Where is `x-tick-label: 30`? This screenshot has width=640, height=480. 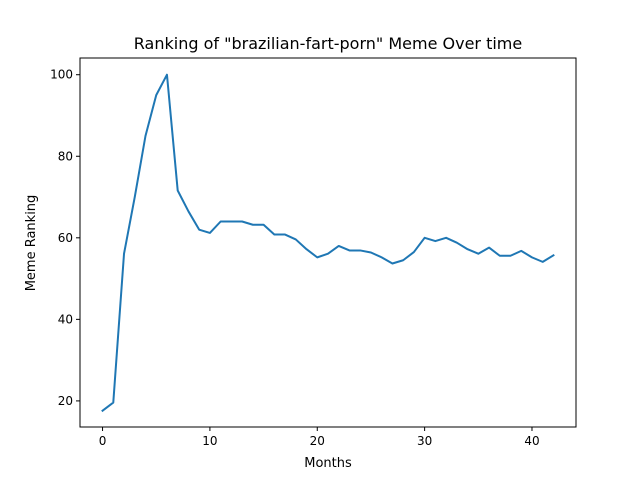
x-tick-label: 30 is located at coordinates (424, 441).